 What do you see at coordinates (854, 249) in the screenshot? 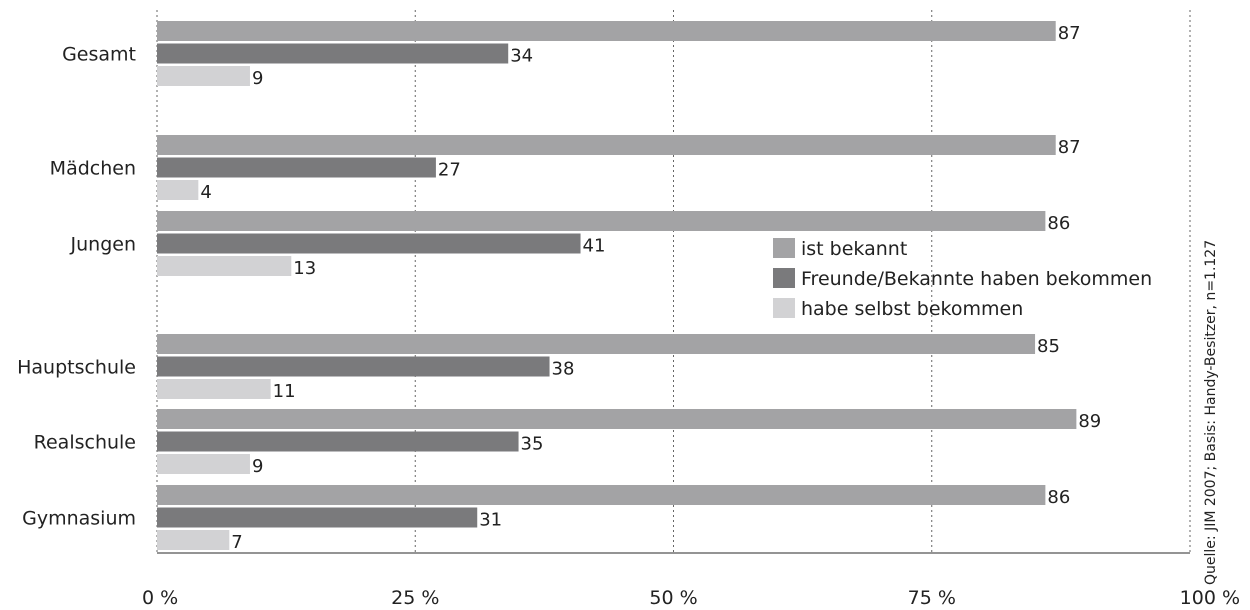
I see `legend-label: ist bekannt` at bounding box center [854, 249].